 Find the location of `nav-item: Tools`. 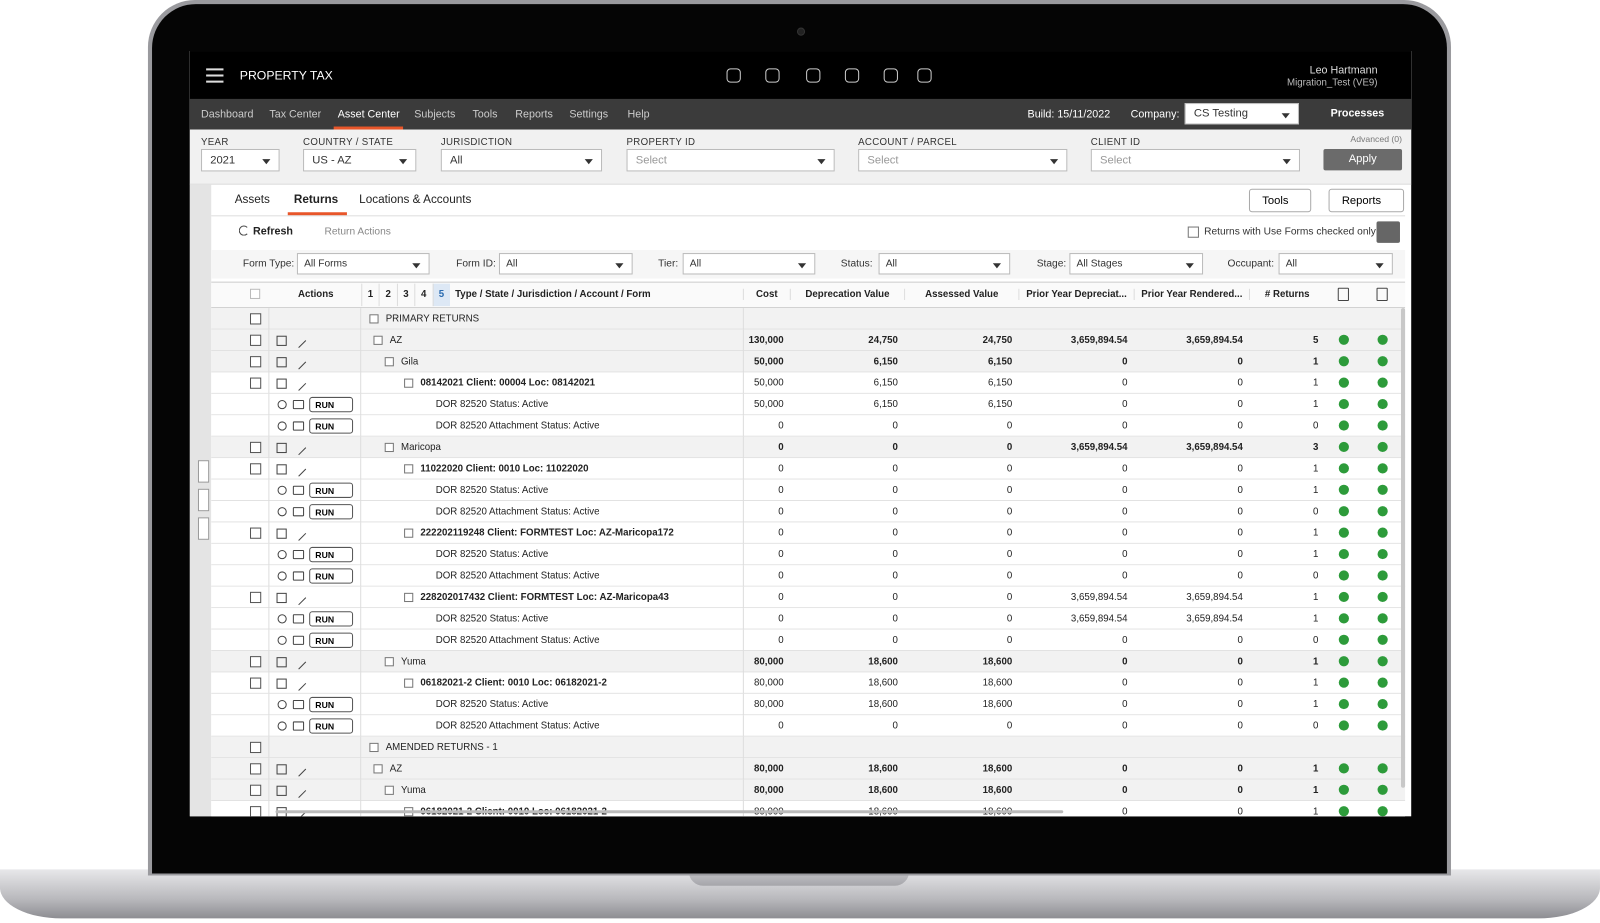

nav-item: Tools is located at coordinates (485, 114).